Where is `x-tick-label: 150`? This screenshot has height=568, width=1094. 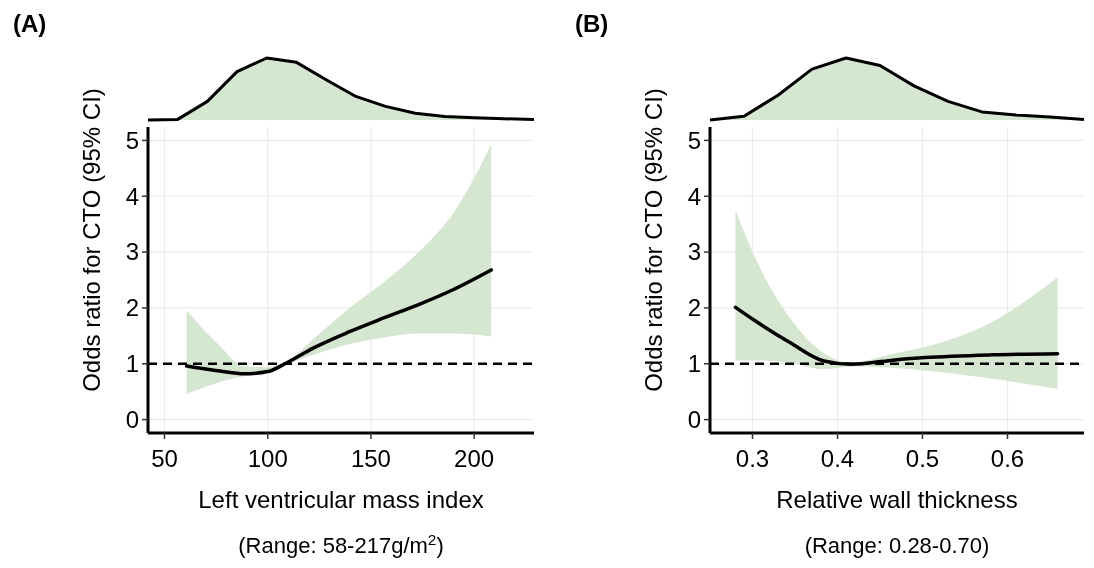
x-tick-label: 150 is located at coordinates (370, 458).